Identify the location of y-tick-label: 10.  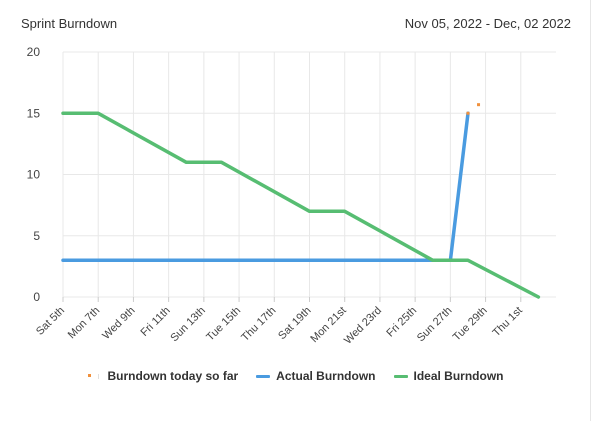
(34, 175).